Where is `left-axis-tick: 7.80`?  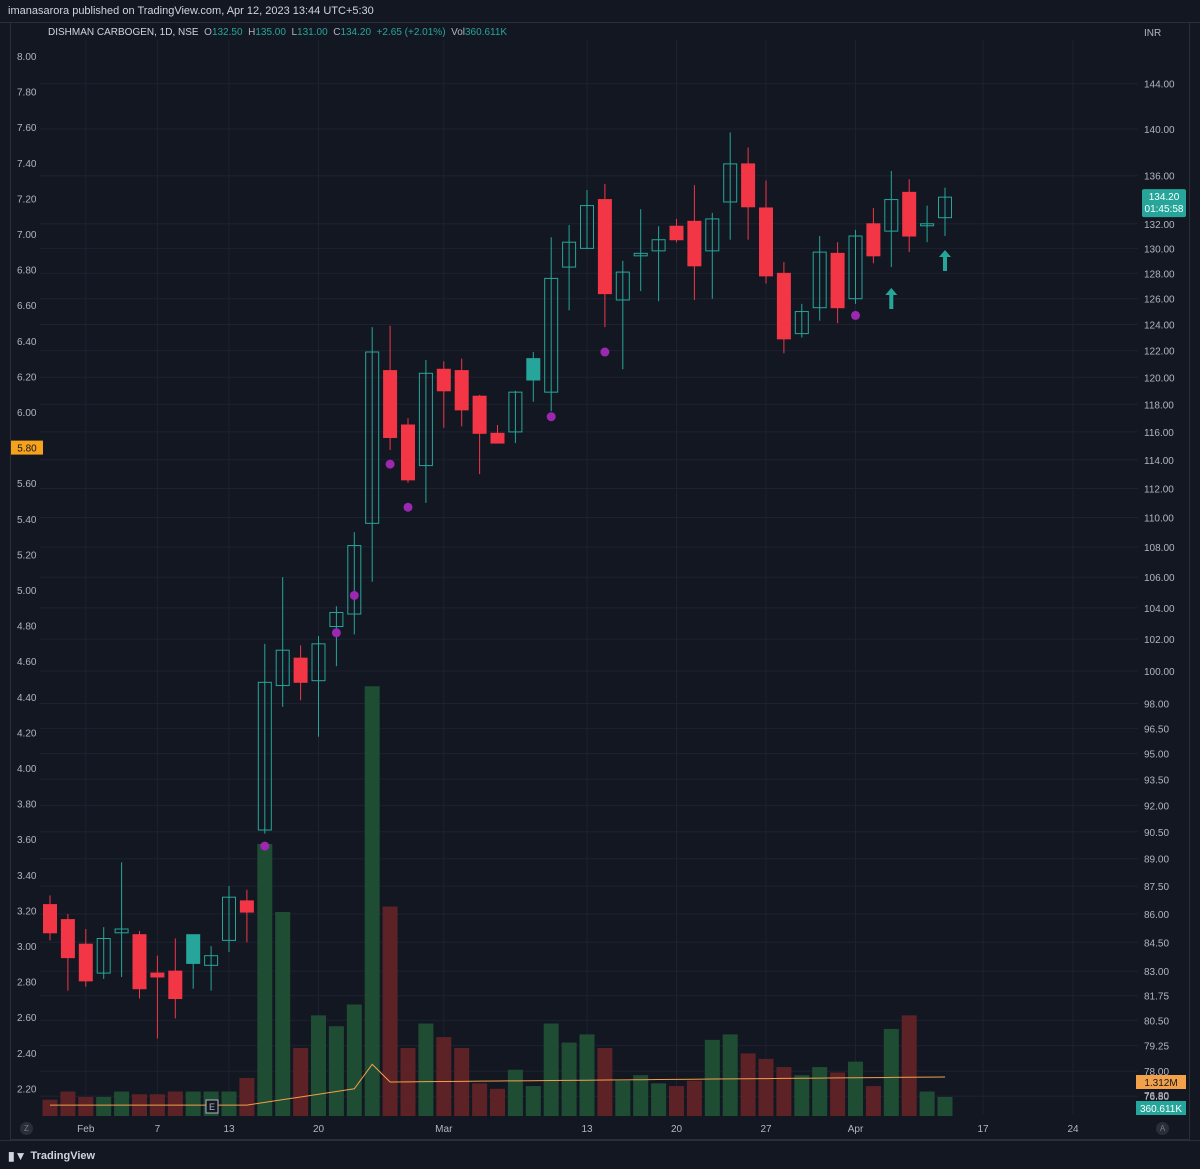 left-axis-tick: 7.80 is located at coordinates (27, 93).